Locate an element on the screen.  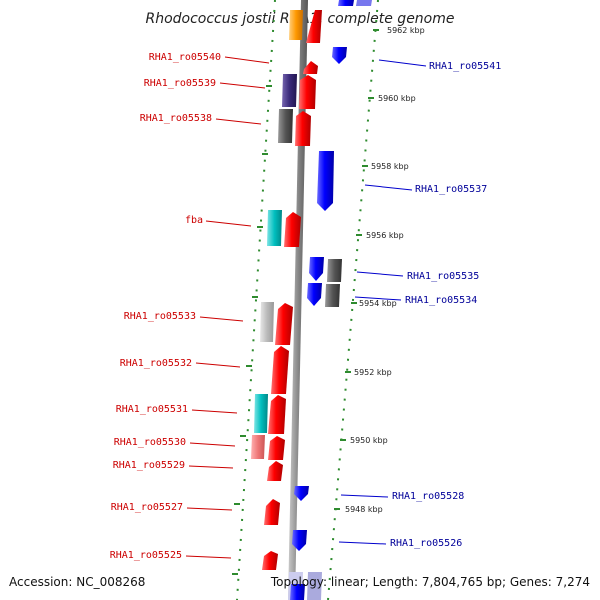
gene-label: RHA1_ro05529 is located at coordinates (149, 465).